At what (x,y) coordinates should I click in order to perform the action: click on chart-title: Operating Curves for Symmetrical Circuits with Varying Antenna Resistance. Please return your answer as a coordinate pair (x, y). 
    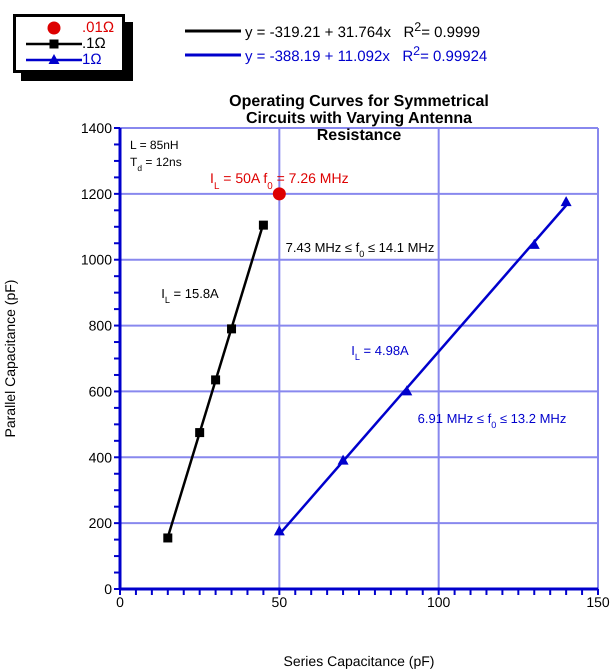
    Looking at the image, I should click on (359, 118).